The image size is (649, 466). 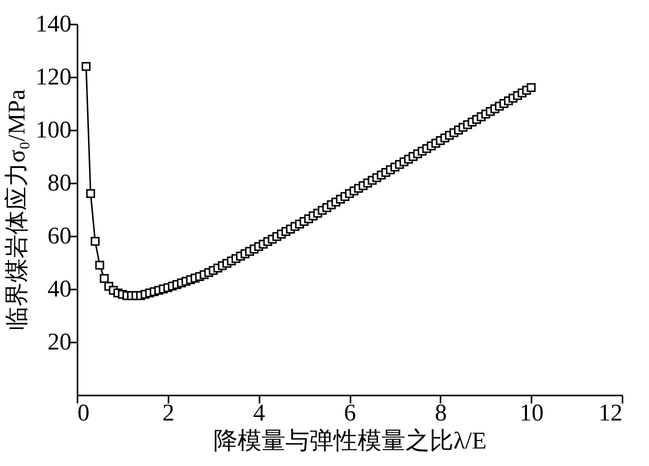 I want to click on y-tick-label: 120, so click(x=54, y=77).